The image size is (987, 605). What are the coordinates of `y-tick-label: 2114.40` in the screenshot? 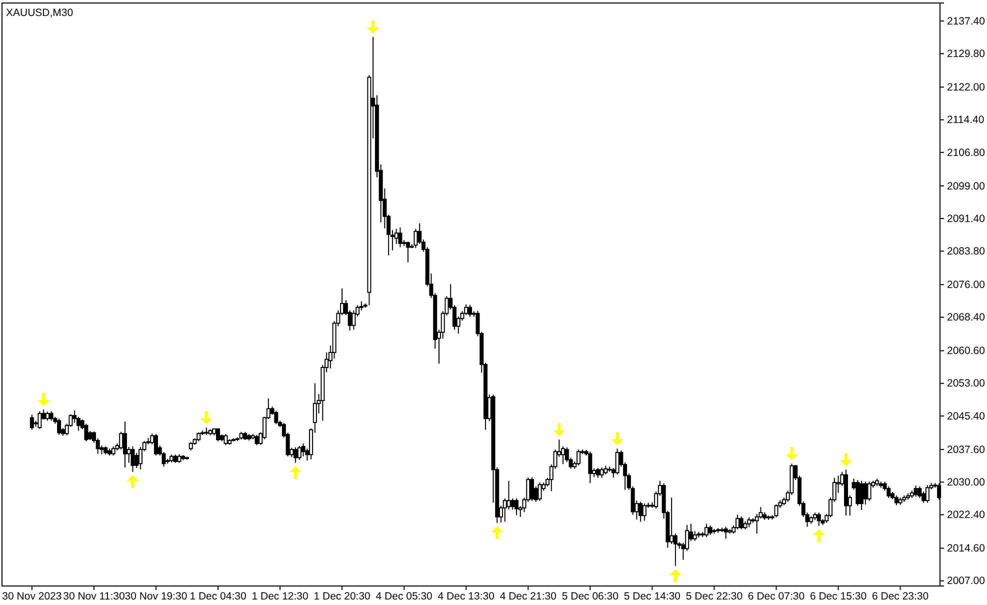 It's located at (965, 120).